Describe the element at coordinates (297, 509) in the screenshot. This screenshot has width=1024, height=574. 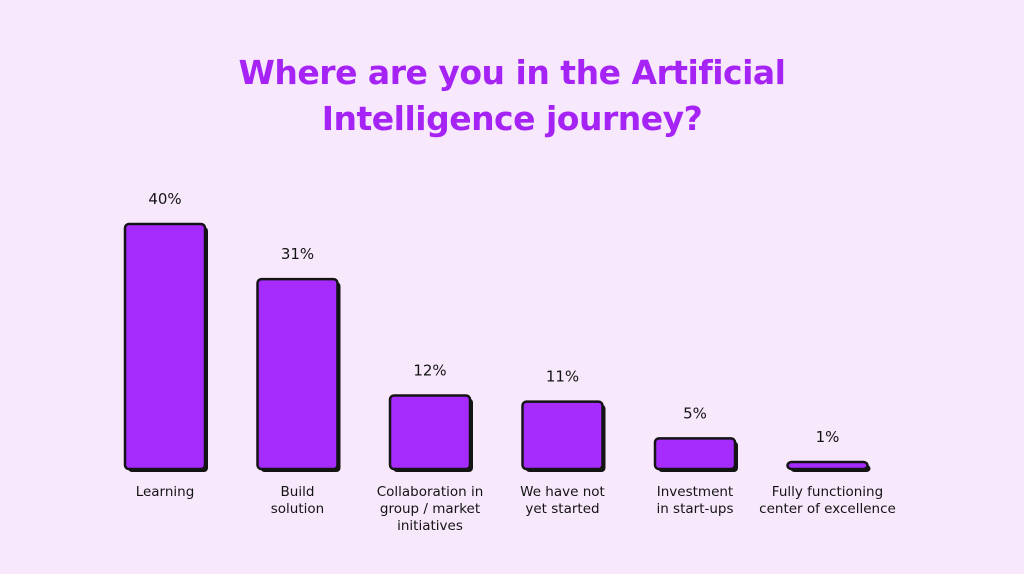
I see `category-label-1-line-1: solution` at that location.